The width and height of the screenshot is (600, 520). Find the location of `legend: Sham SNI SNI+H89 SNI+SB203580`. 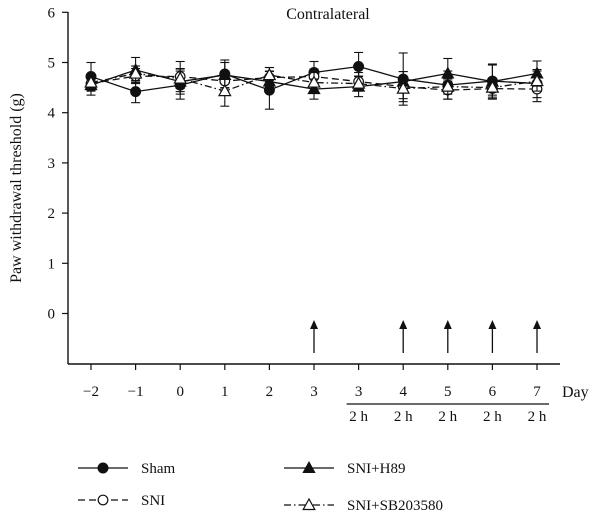

legend: Sham SNI SNI+H89 SNI+SB203580 is located at coordinates (260, 487).